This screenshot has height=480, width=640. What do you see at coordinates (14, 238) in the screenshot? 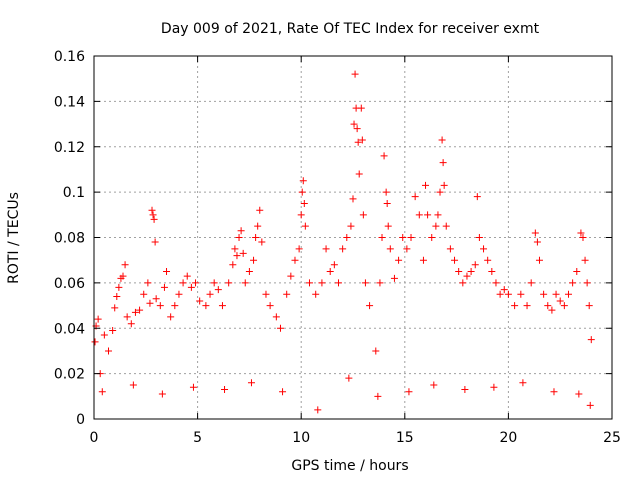
I see `y-axis-label: ROTI / TECUs` at bounding box center [14, 238].